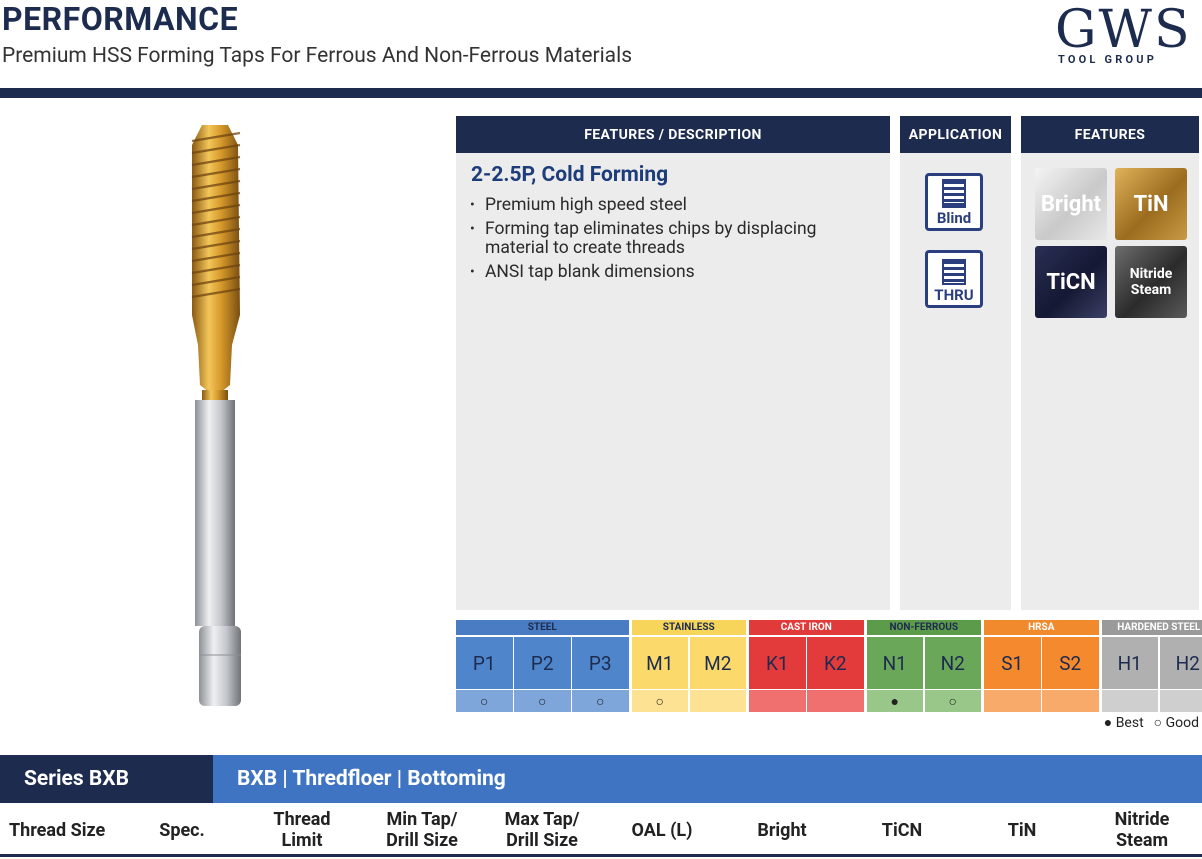 The image size is (1202, 859). I want to click on column-label: Nitride Steam, so click(1142, 830).